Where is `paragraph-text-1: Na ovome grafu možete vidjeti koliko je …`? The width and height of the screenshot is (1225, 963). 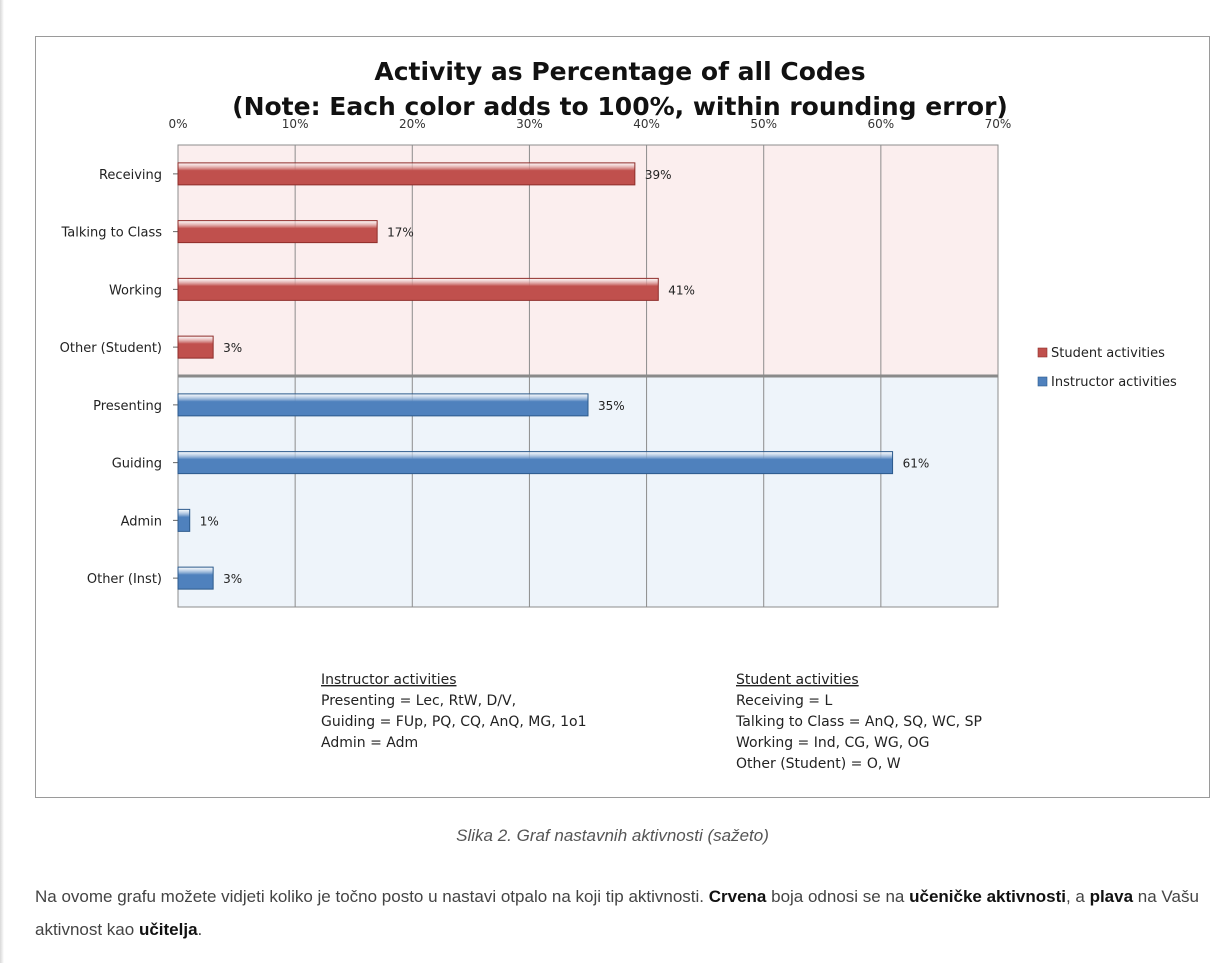 paragraph-text-1: Na ovome grafu možete vidjeti koliko je … is located at coordinates (372, 896).